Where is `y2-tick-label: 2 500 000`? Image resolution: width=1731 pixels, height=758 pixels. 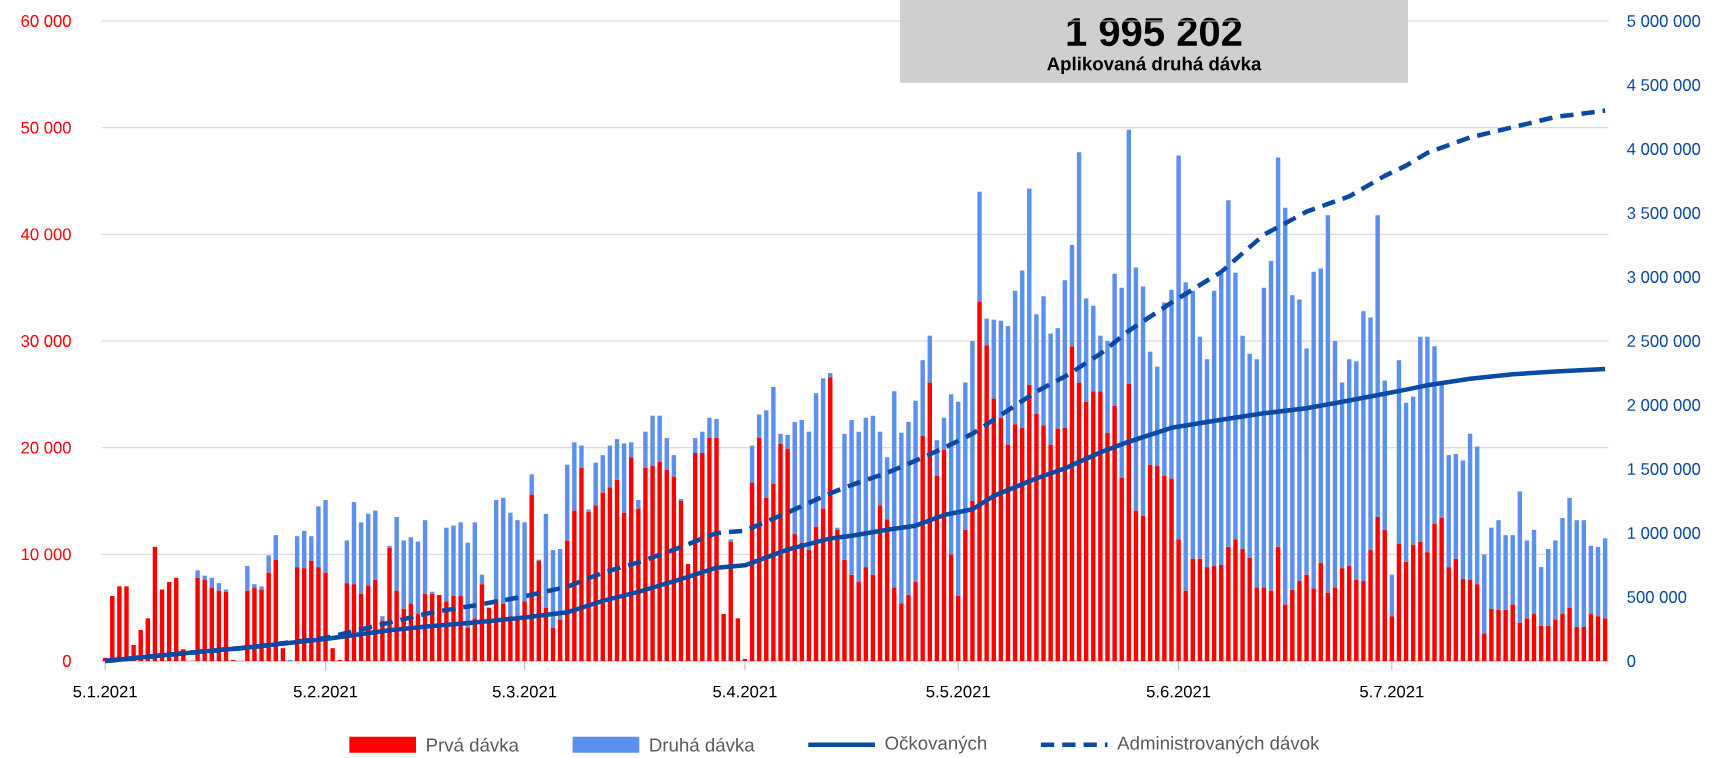
y2-tick-label: 2 500 000 is located at coordinates (1664, 341).